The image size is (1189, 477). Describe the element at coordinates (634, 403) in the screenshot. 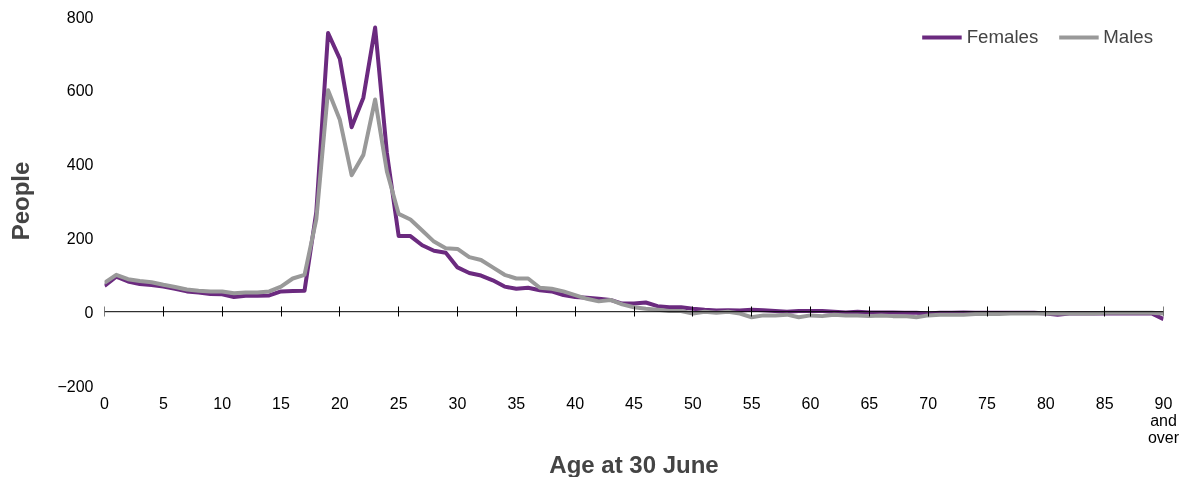

I see `x-tick-label: 45` at that location.